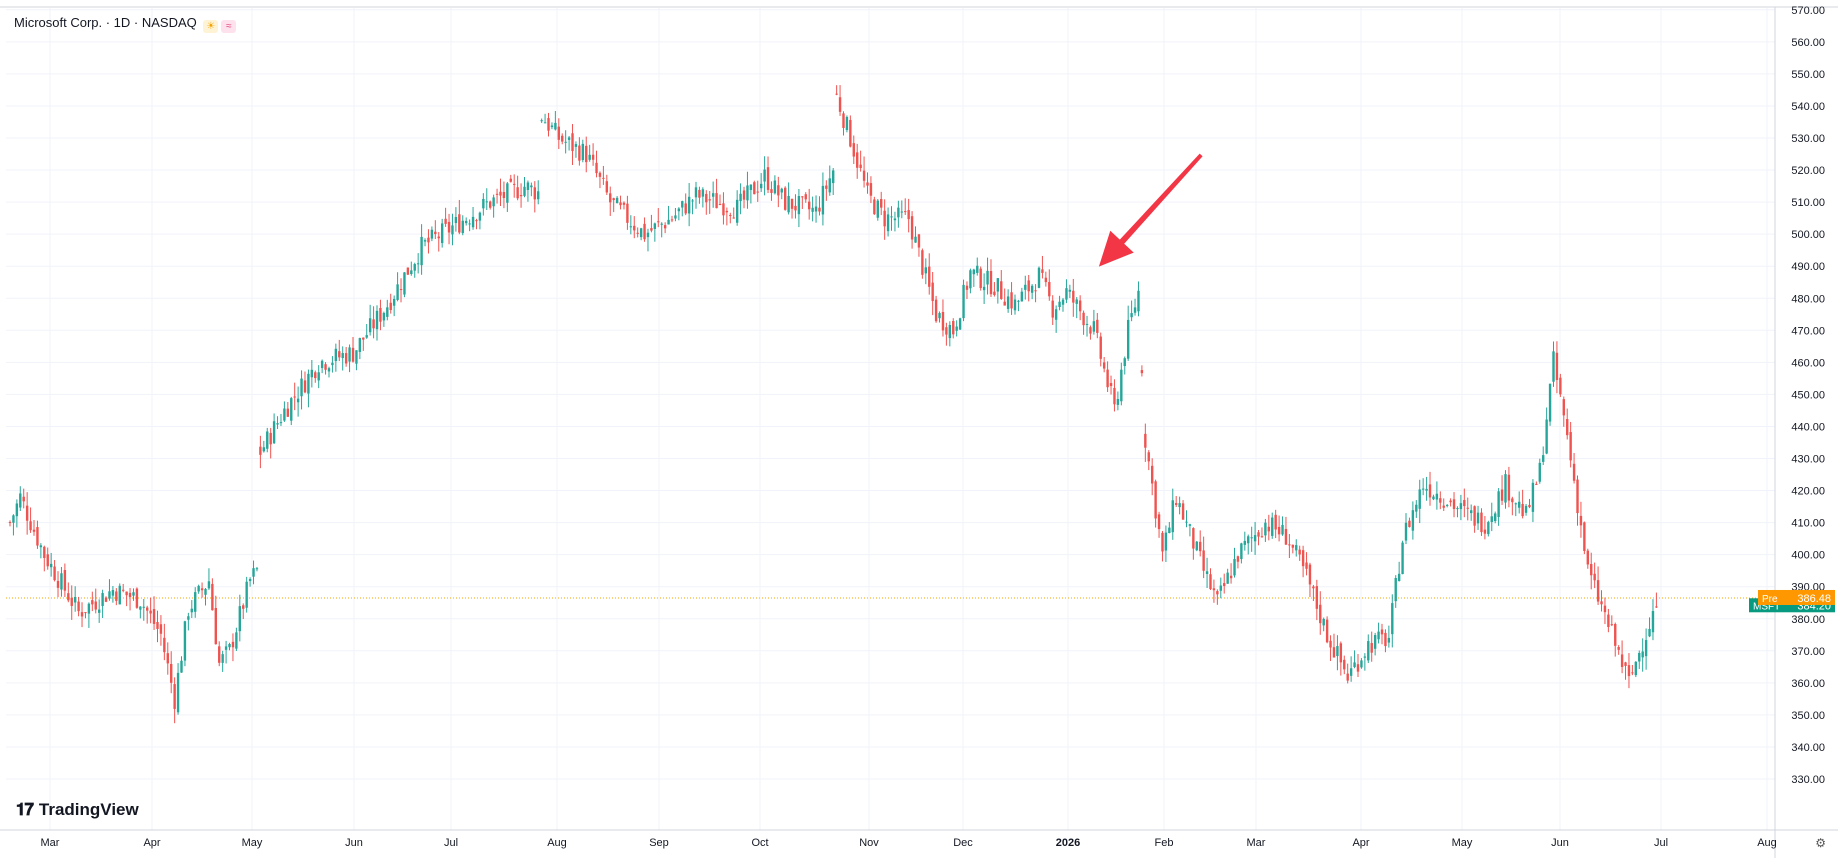 The width and height of the screenshot is (1838, 858). Describe the element at coordinates (1150, 210) in the screenshot. I see `annotation-arrow-icon` at that location.